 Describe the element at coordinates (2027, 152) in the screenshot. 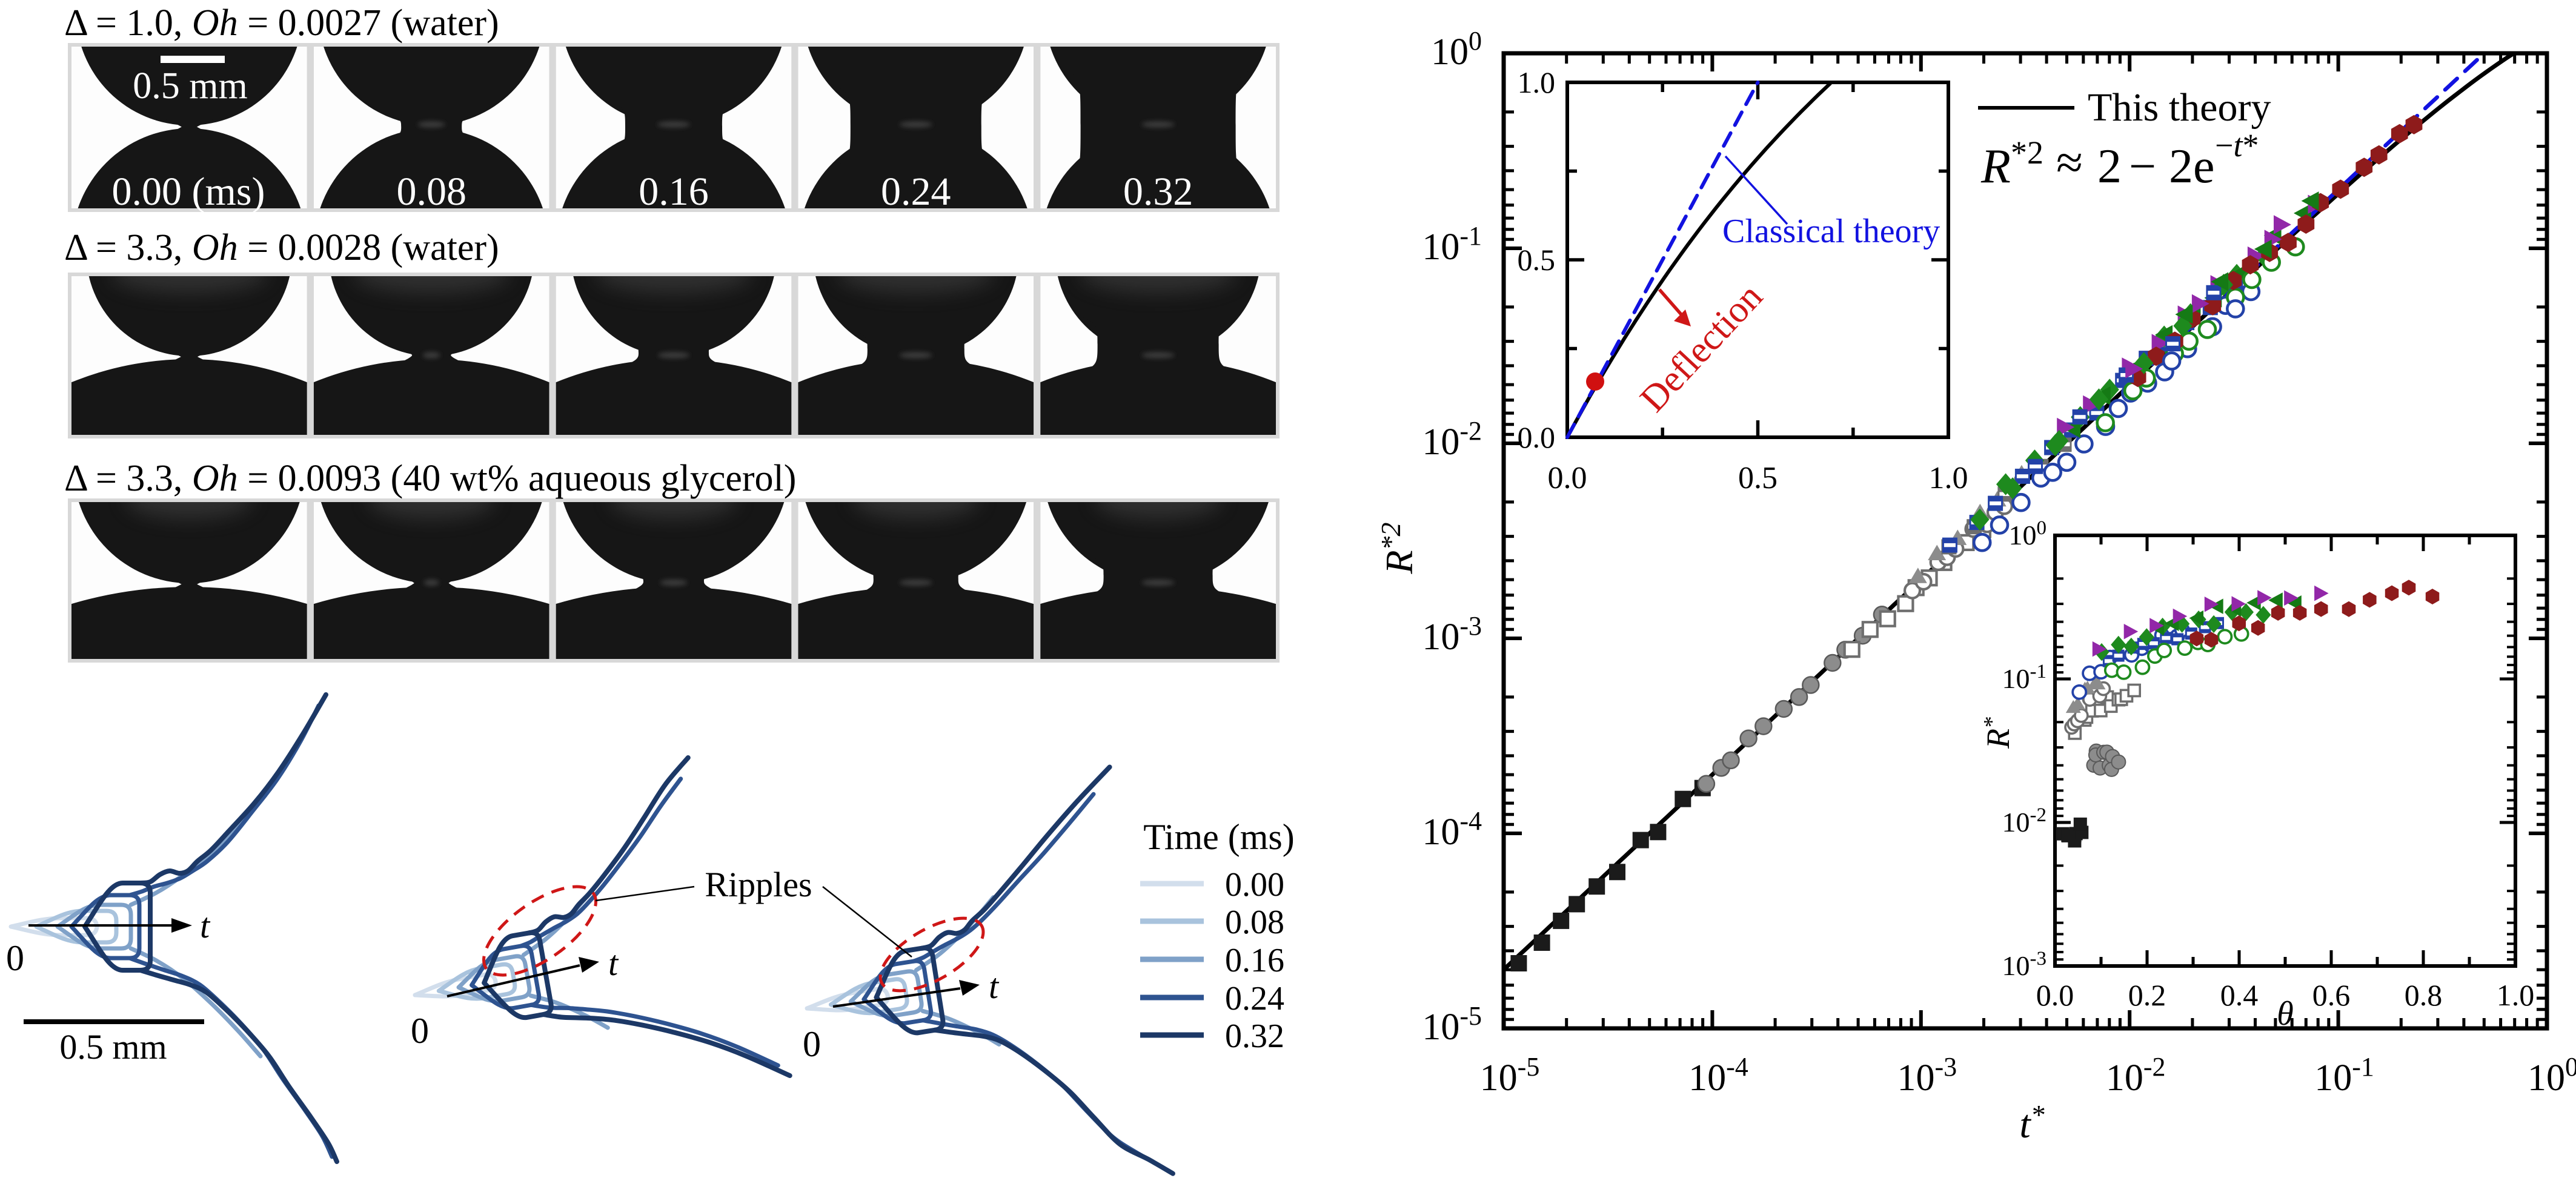

I see `svg-text: *2` at that location.